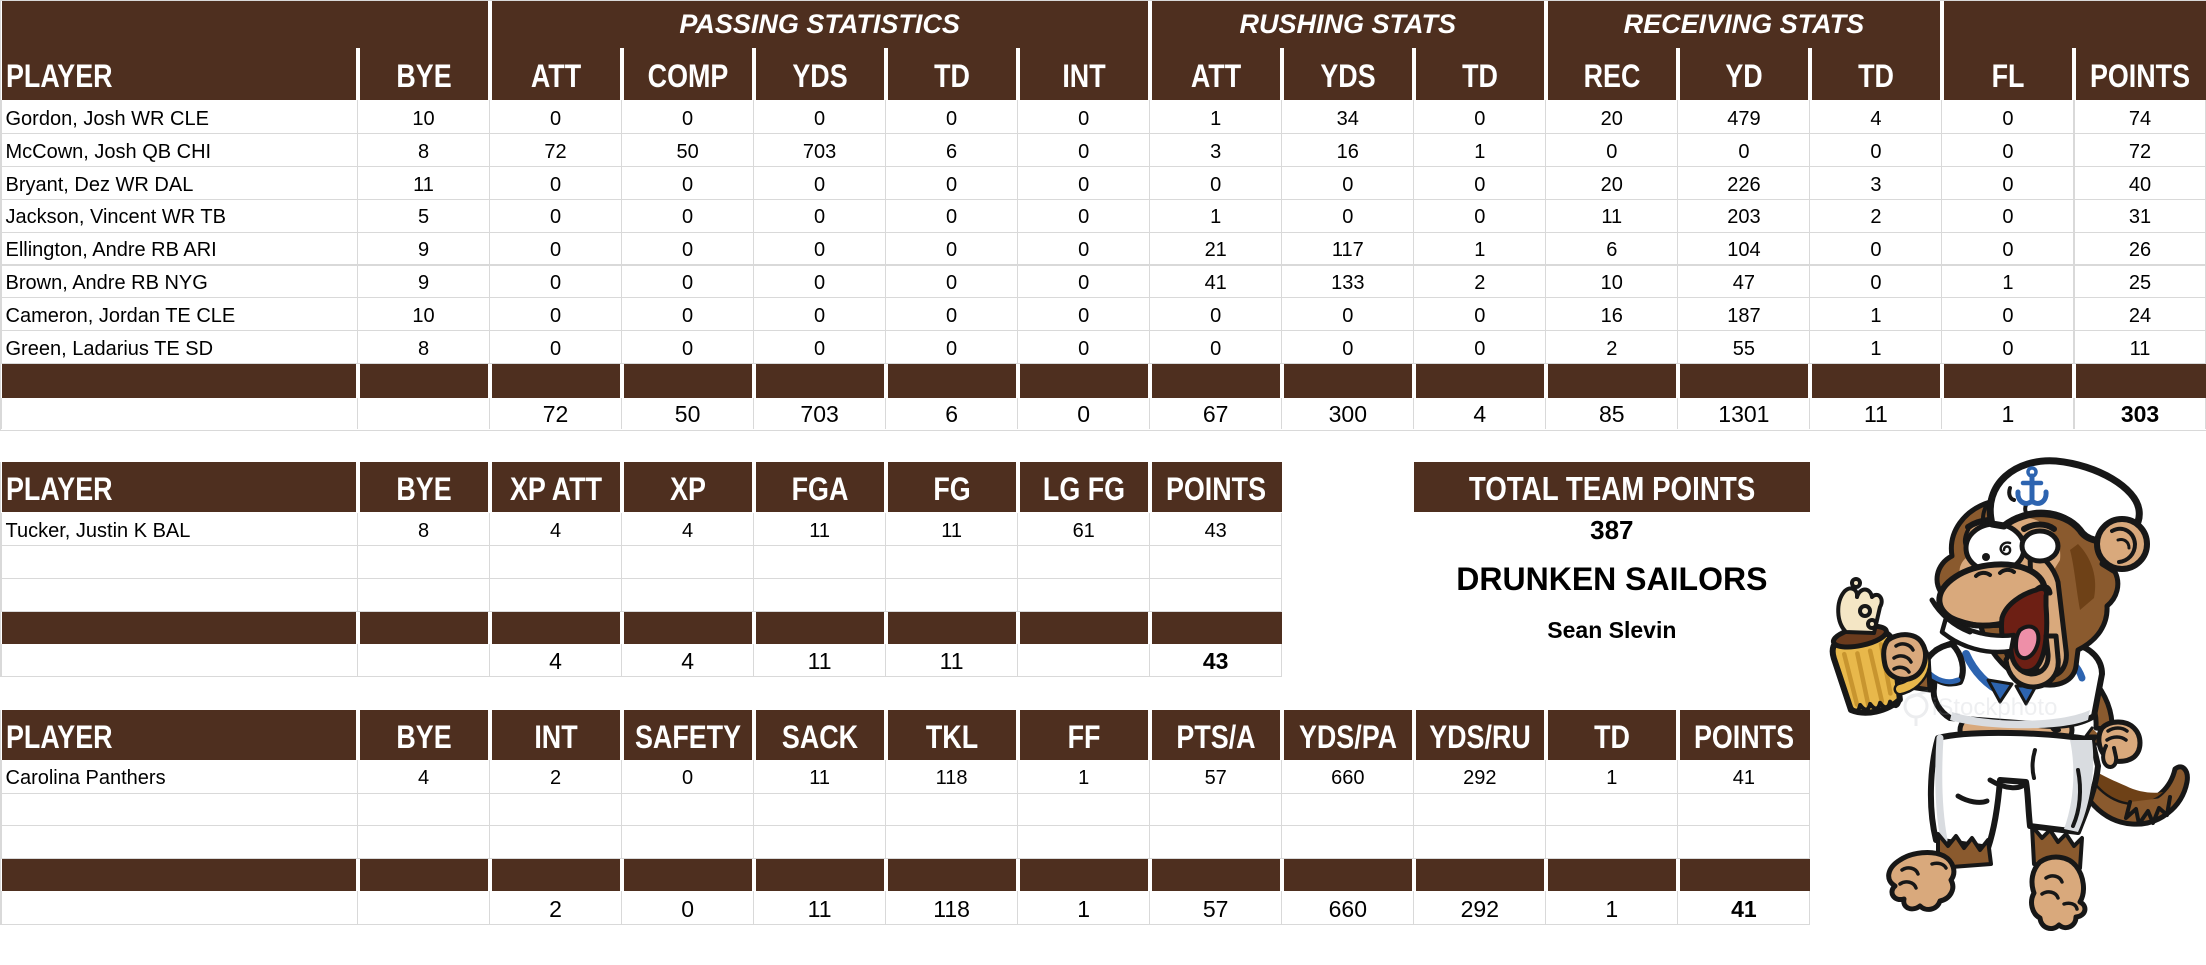 The width and height of the screenshot is (2206, 965). Describe the element at coordinates (1994, 707) in the screenshot. I see `svg-text: iStockphoto` at that location.